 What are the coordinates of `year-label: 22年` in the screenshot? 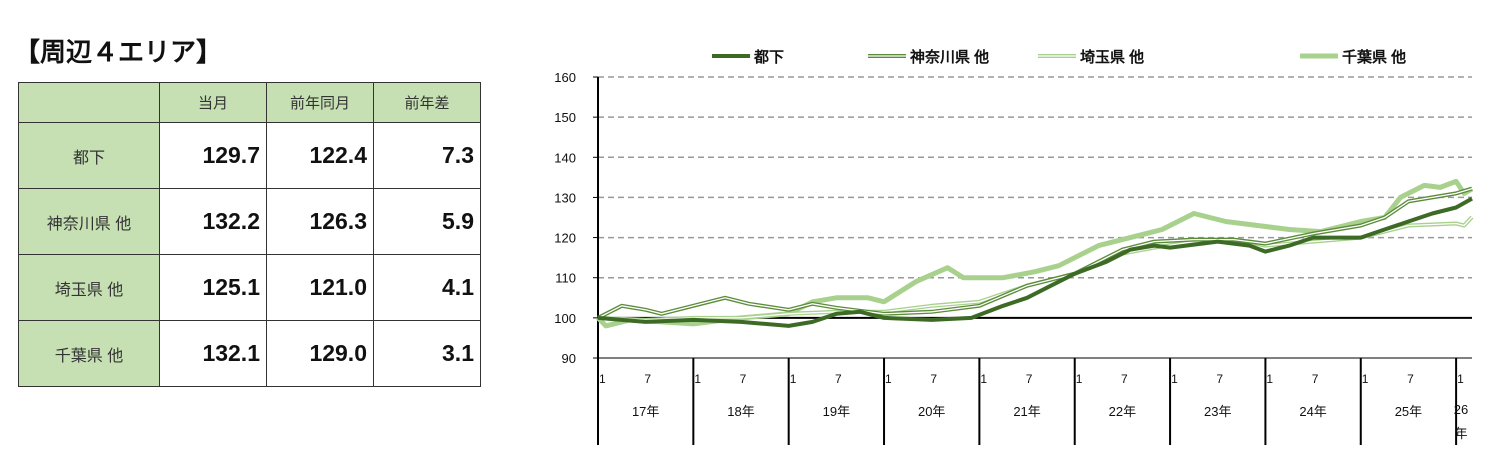 It's located at (1122, 411).